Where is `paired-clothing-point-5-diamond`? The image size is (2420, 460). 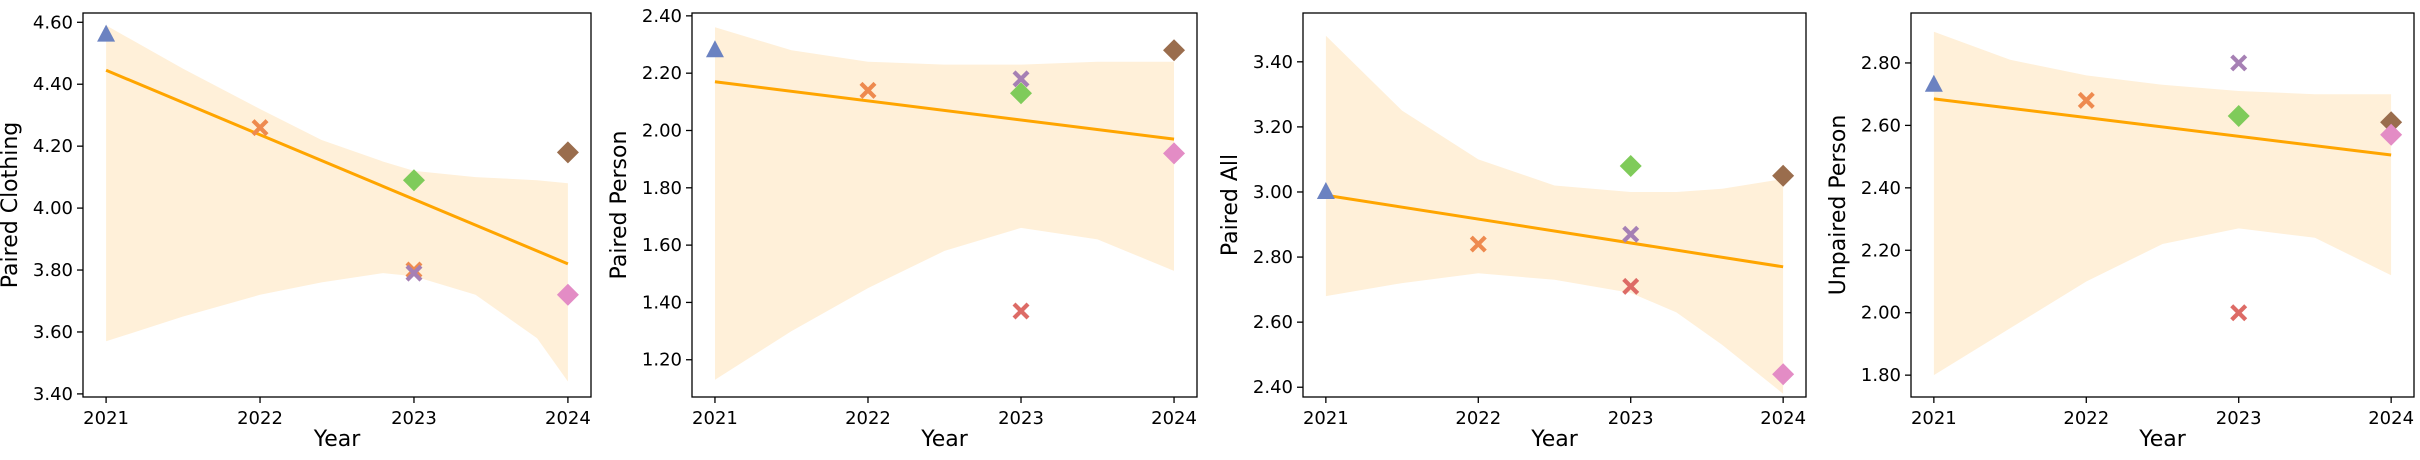
paired-clothing-point-5-diamond is located at coordinates (567, 152).